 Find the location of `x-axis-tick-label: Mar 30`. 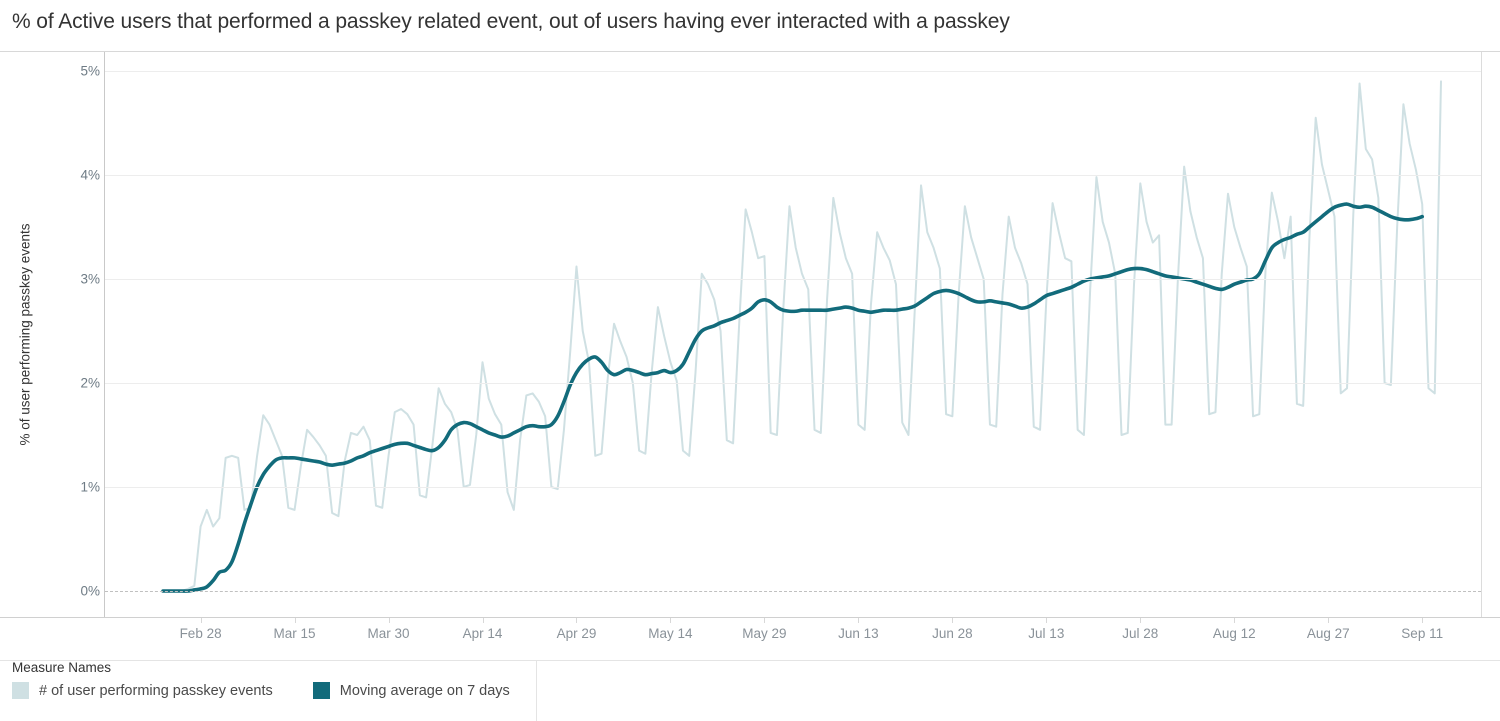

x-axis-tick-label: Mar 30 is located at coordinates (388, 633).